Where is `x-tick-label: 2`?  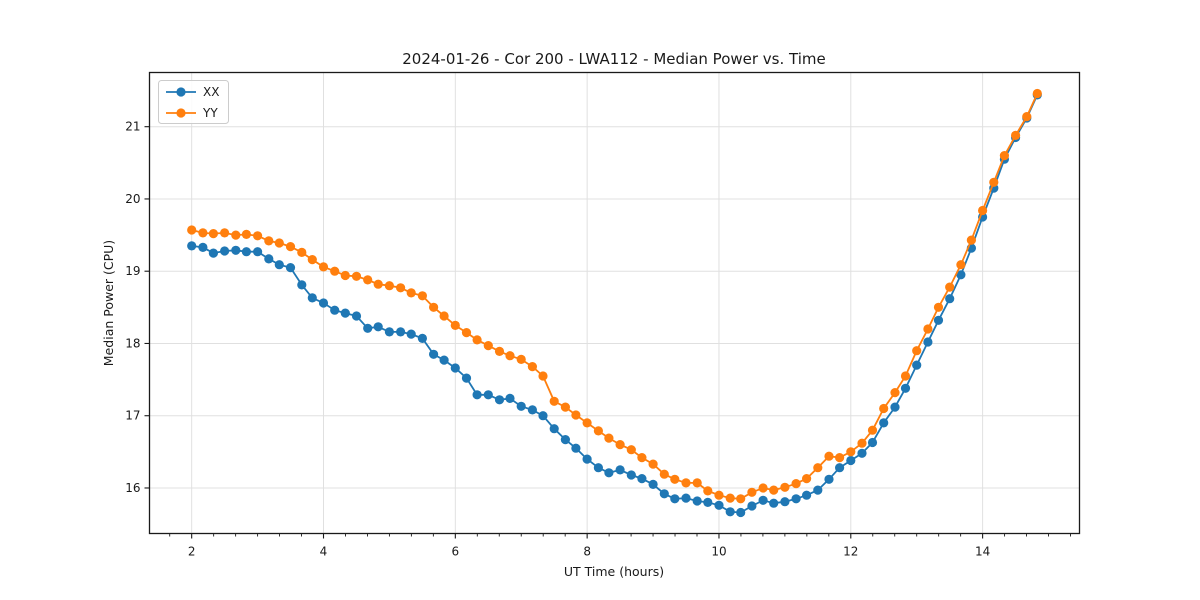
x-tick-label: 2 is located at coordinates (192, 552).